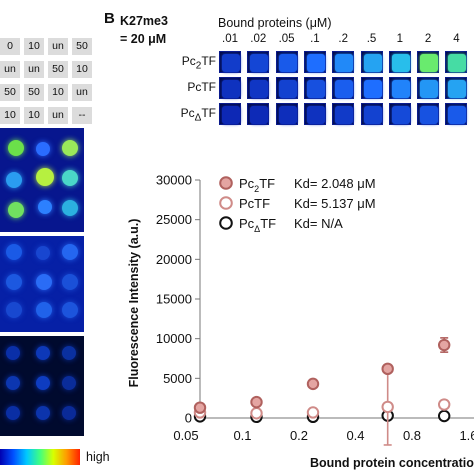 Image resolution: width=474 pixels, height=474 pixels. Describe the element at coordinates (174, 180) in the screenshot. I see `y-tick-label: 30000` at that location.